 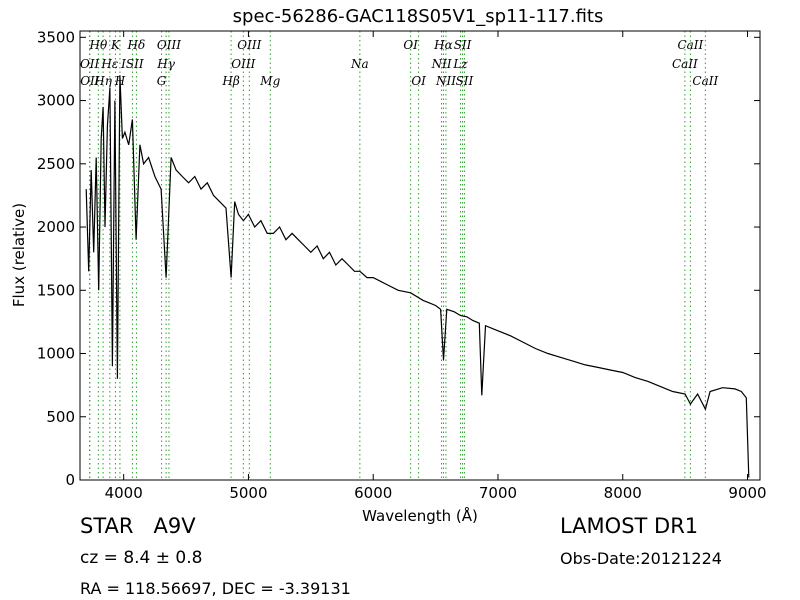 I want to click on marker-label-1: K, so click(x=115, y=45).